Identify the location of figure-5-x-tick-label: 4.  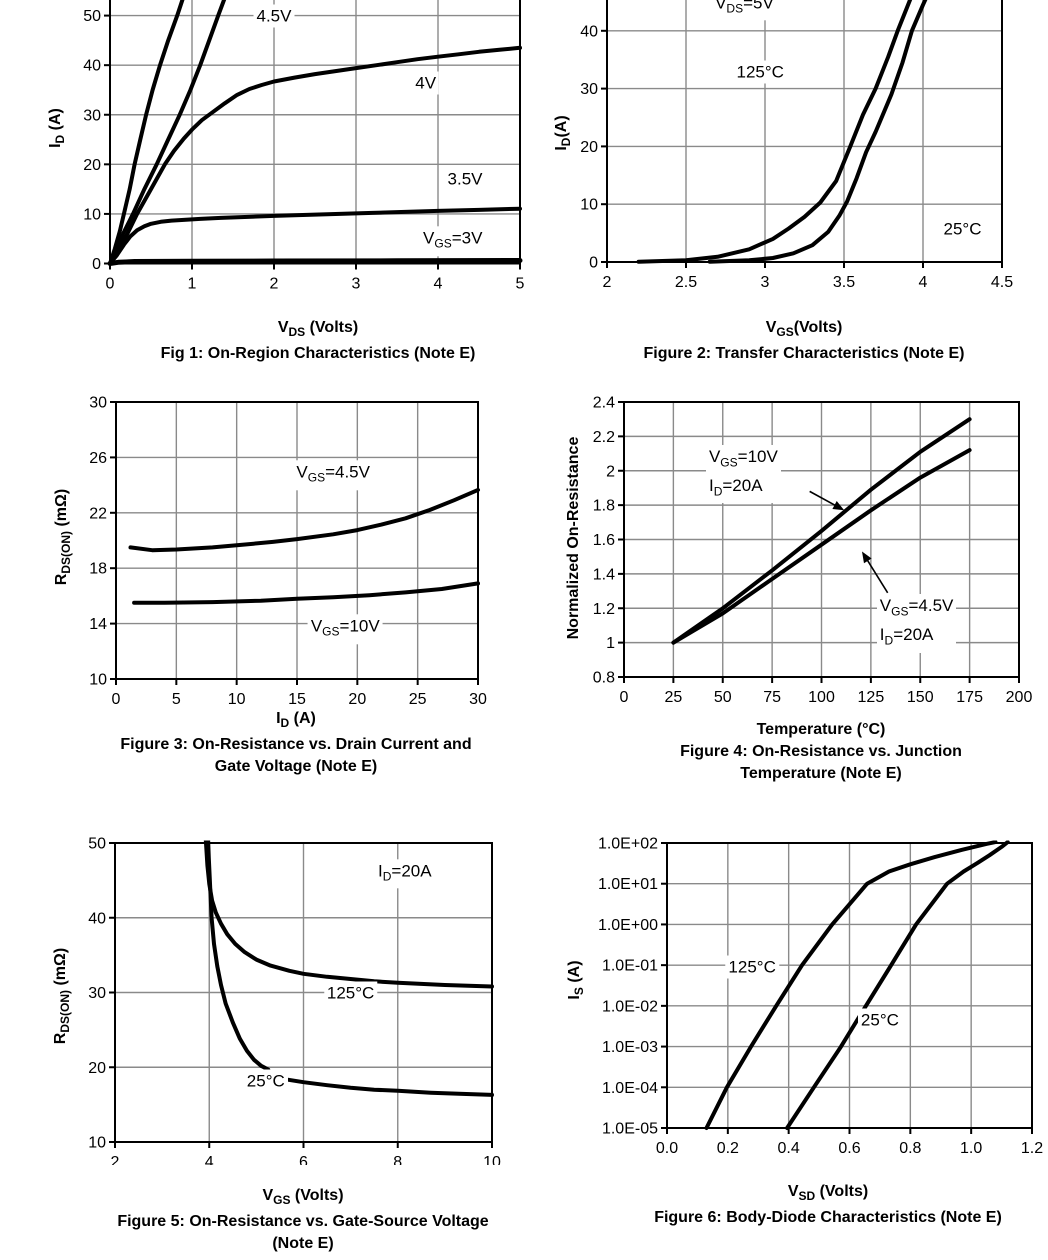
(209, 1159).